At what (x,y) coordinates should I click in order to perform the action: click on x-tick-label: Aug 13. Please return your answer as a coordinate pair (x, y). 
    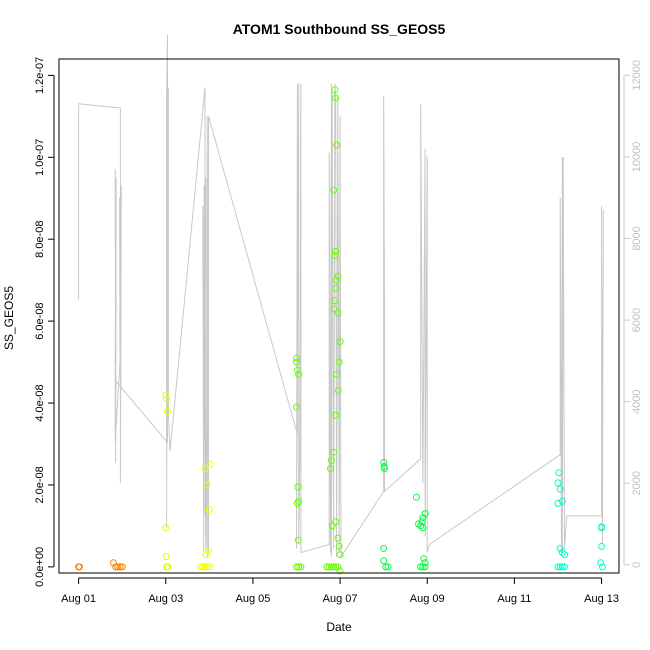
    Looking at the image, I should click on (601, 599).